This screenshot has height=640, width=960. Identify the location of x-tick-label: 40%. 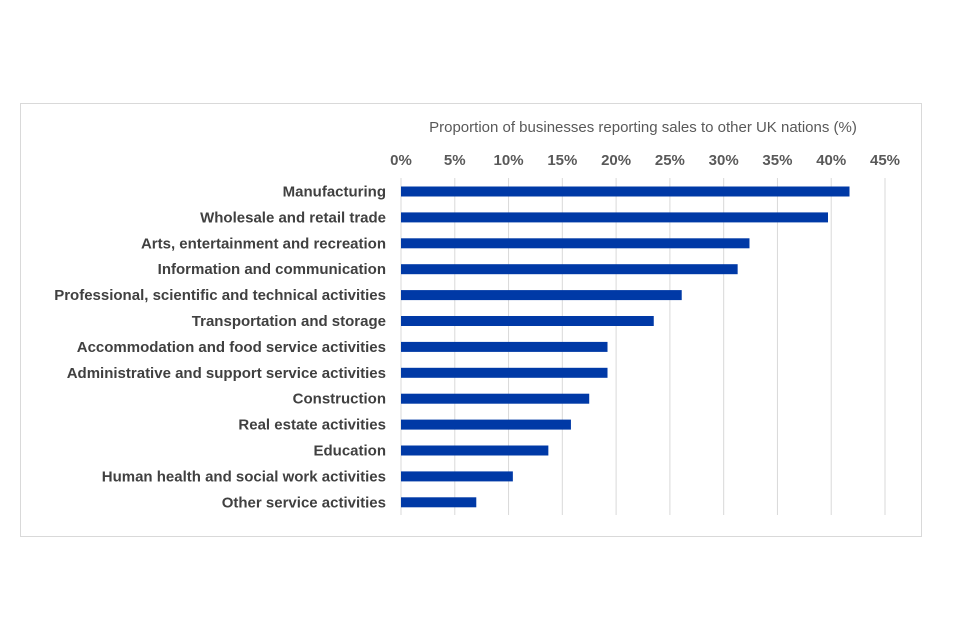
(831, 160).